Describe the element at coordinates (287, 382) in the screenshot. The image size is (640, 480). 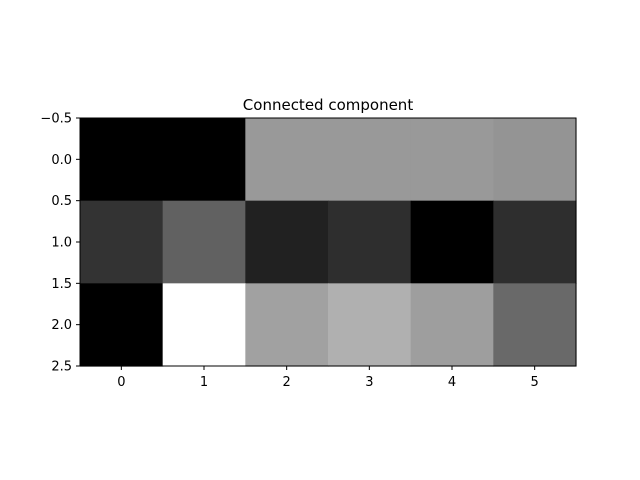
I see `x-tick-label: 2` at that location.